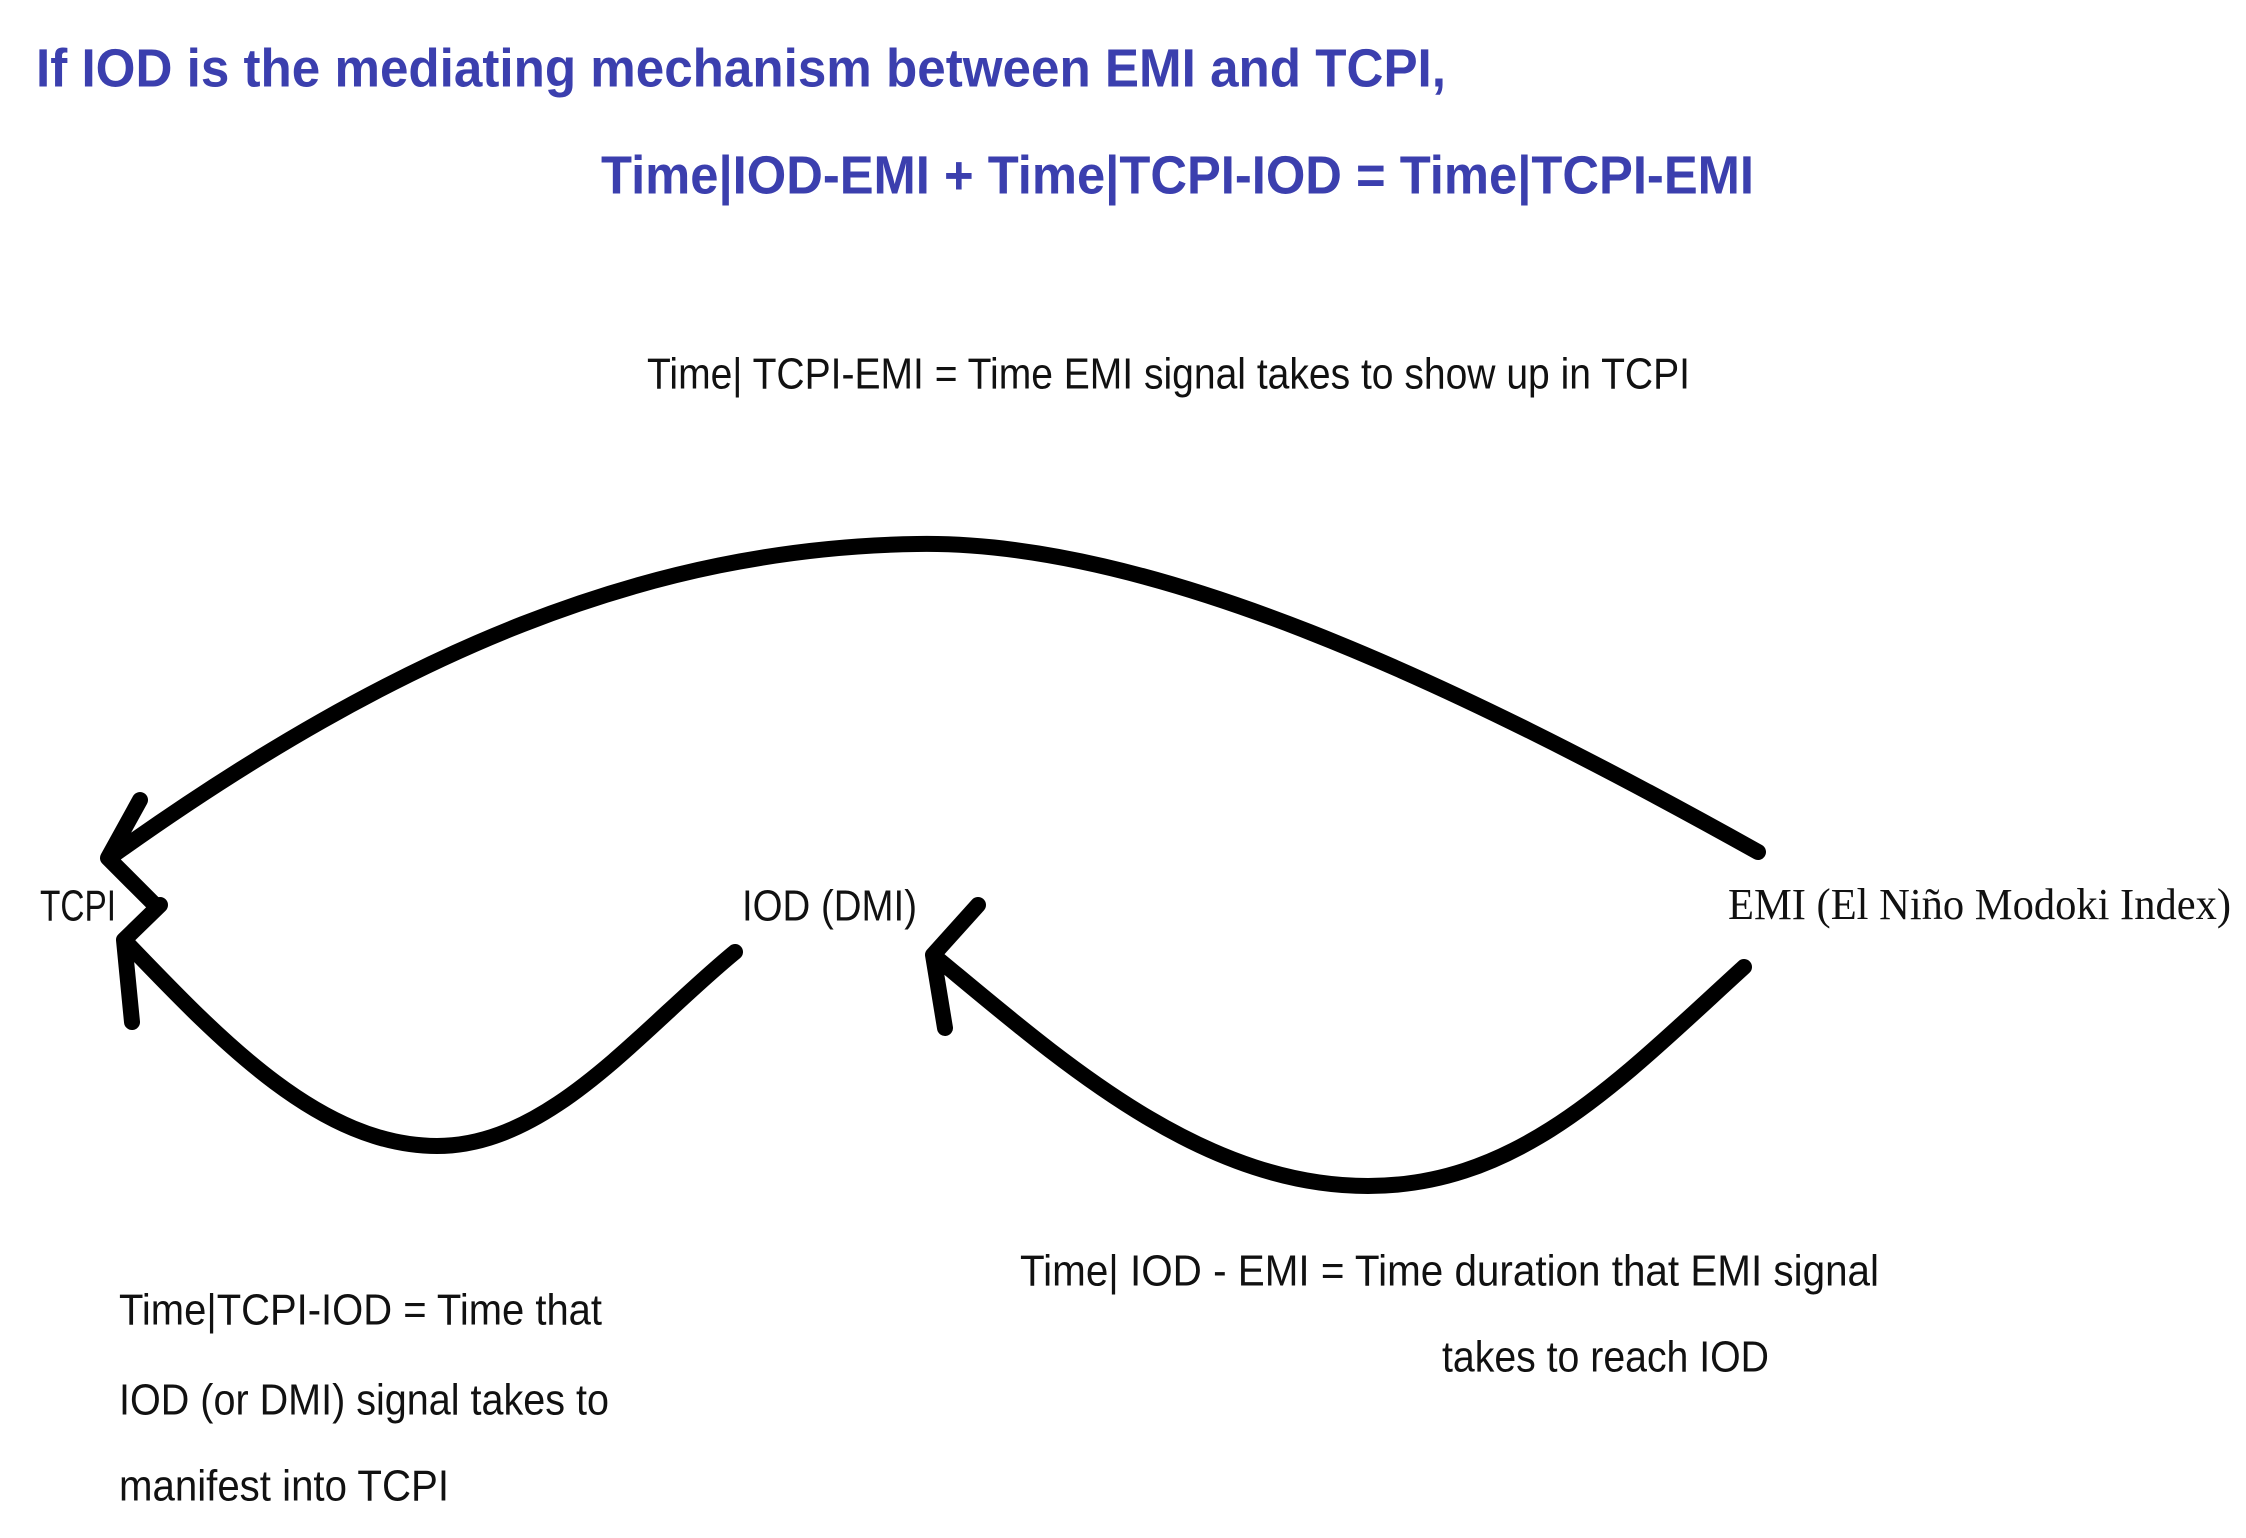  What do you see at coordinates (364, 1400) in the screenshot?
I see `edge-label: IOD (or DMI) signal takes to` at bounding box center [364, 1400].